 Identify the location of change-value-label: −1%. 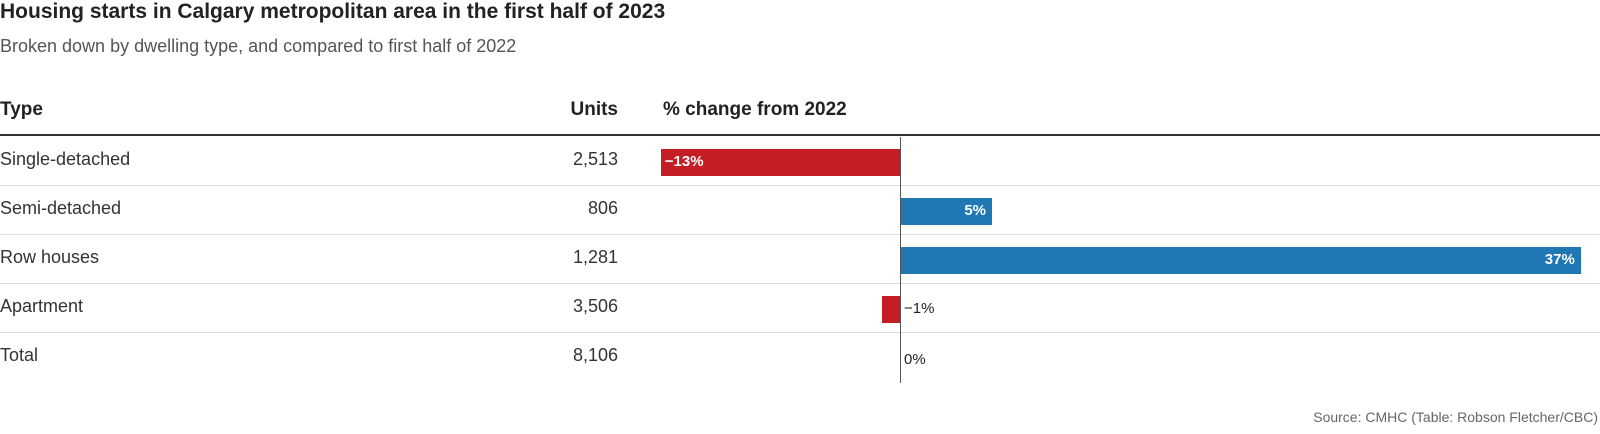
(919, 308).